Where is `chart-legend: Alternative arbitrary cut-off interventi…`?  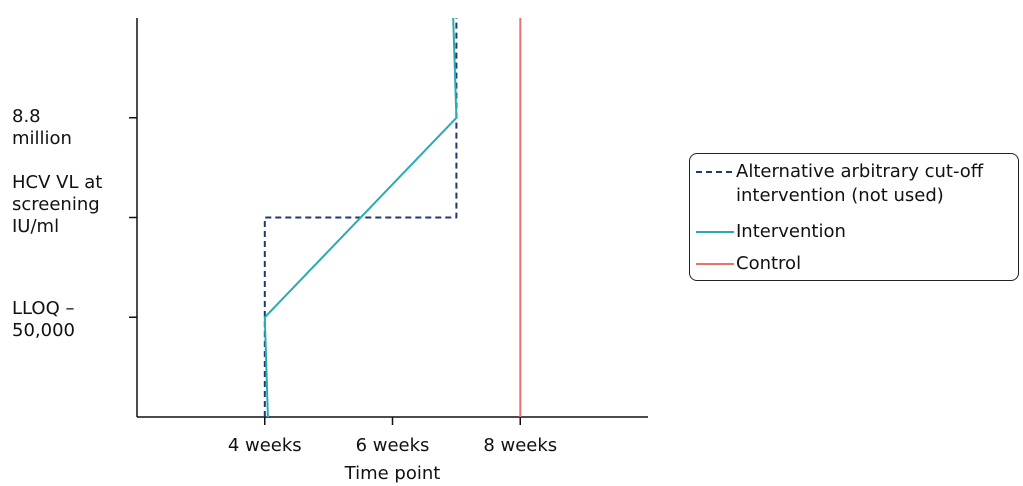
chart-legend: Alternative arbitrary cut-off interventi… is located at coordinates (854, 217).